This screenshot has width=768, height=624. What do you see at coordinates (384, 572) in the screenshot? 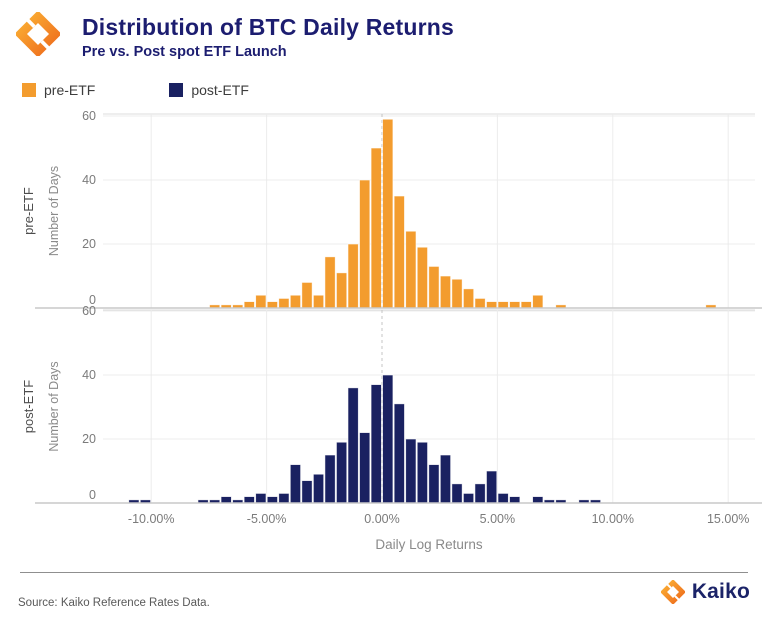
I see `footer-divider` at bounding box center [384, 572].